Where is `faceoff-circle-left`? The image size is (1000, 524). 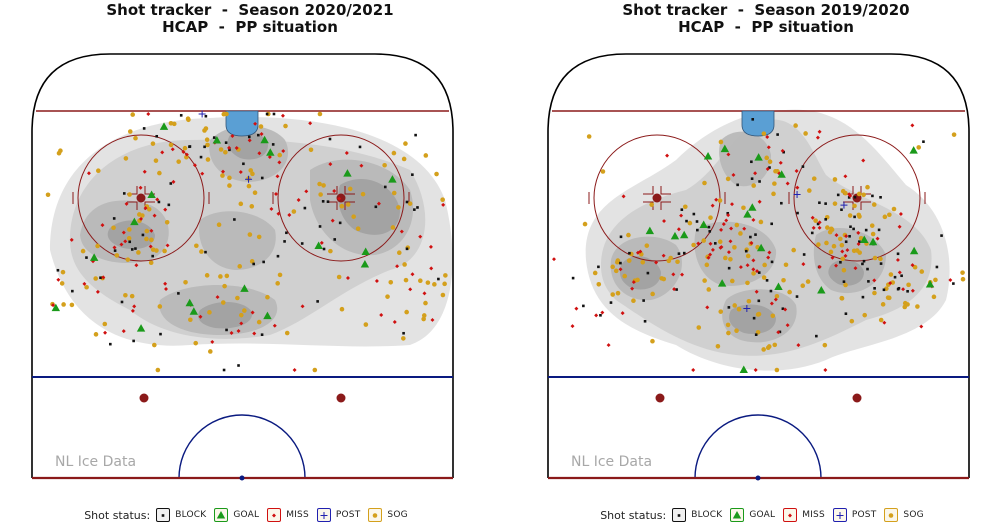 faceoff-circle-left is located at coordinates (657, 198).